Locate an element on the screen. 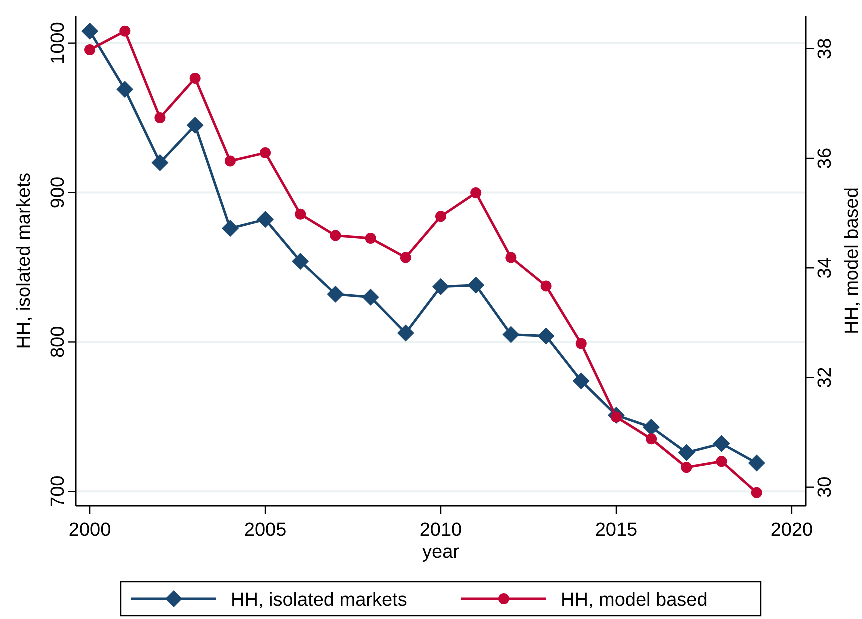 This screenshot has width=862, height=619. y2-tick-label: 38 is located at coordinates (825, 49).